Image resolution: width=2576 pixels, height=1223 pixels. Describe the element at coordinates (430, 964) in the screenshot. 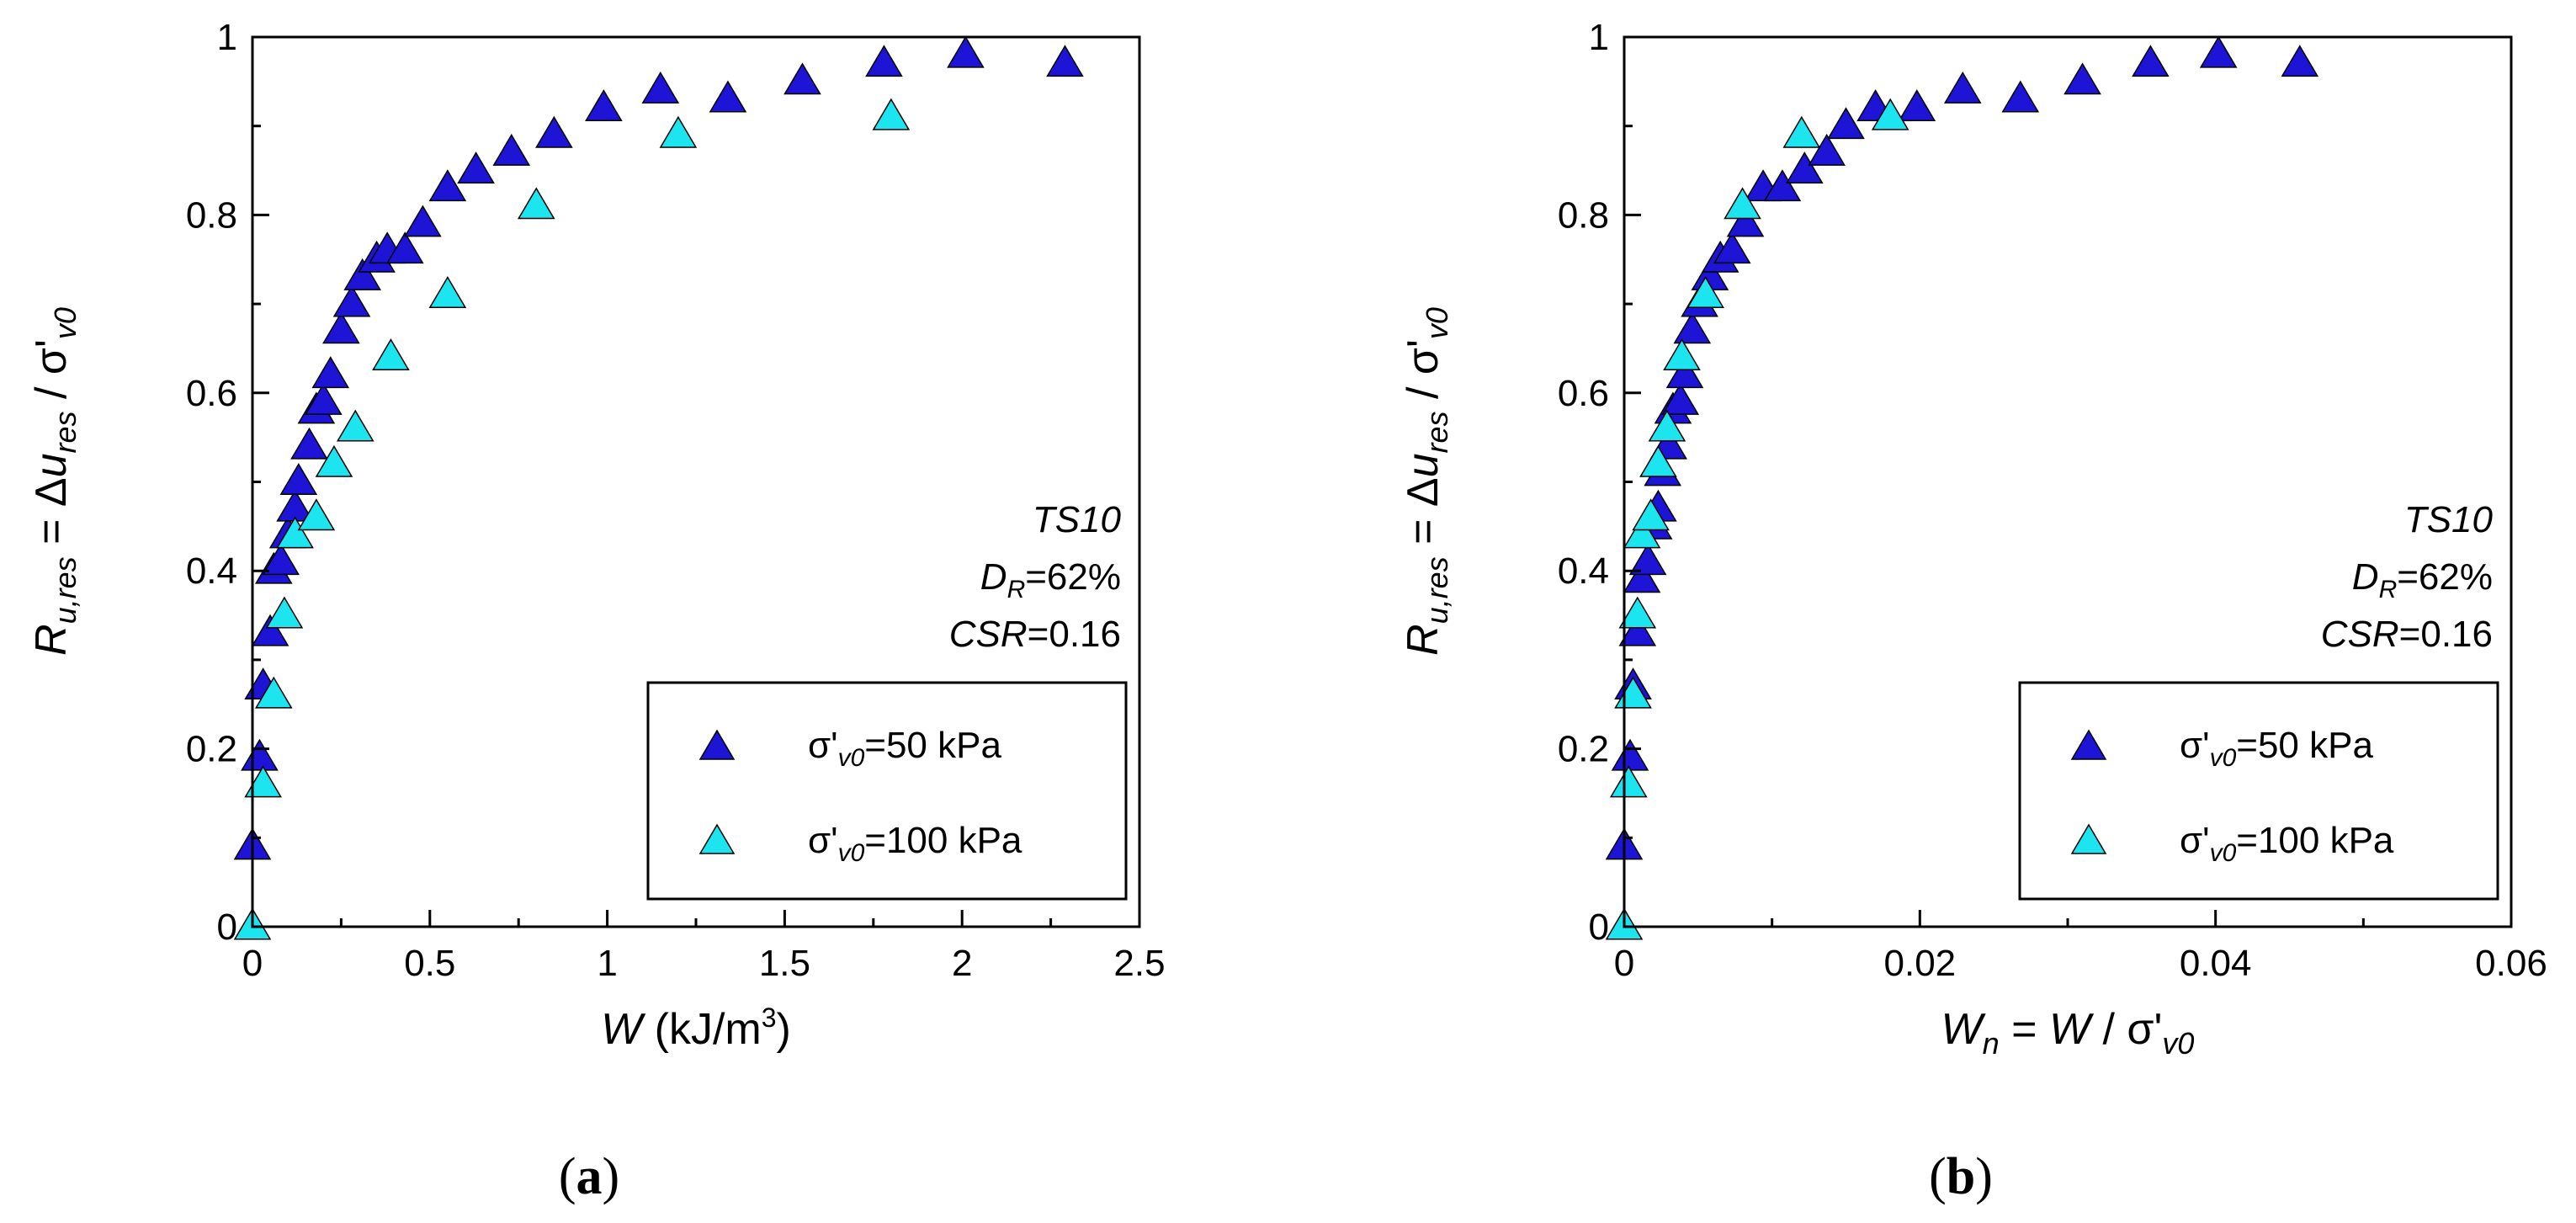

I see `panel-a-x-tick-label: 0.5` at that location.